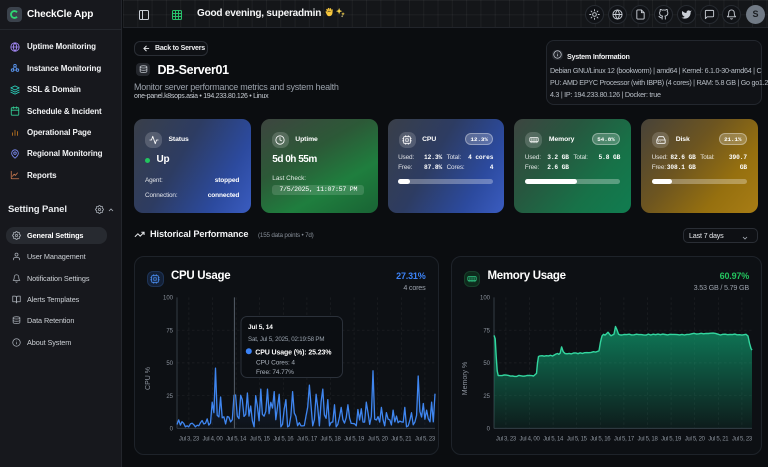 The height and width of the screenshot is (467, 768). Describe the element at coordinates (465, 378) in the screenshot. I see `svg-text: Memory %` at that location.